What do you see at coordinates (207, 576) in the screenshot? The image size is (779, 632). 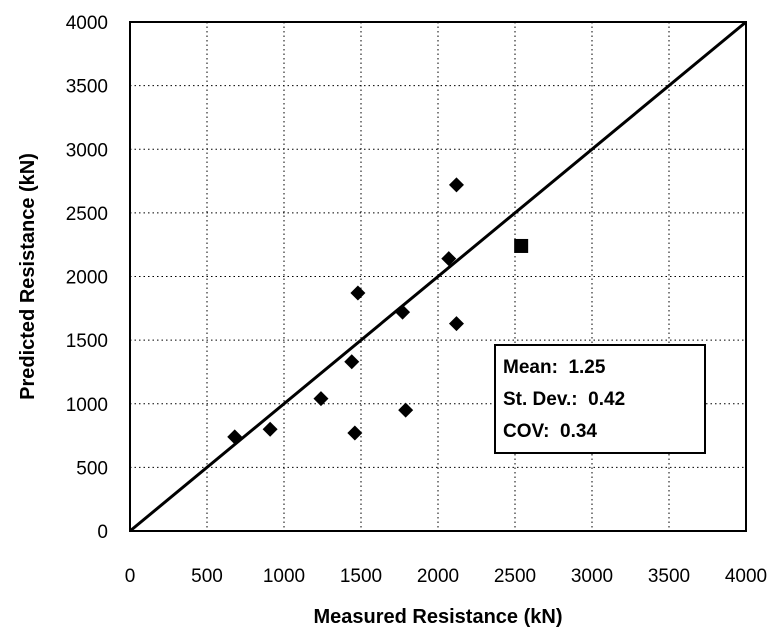 I see `x-tick-label: 500` at bounding box center [207, 576].